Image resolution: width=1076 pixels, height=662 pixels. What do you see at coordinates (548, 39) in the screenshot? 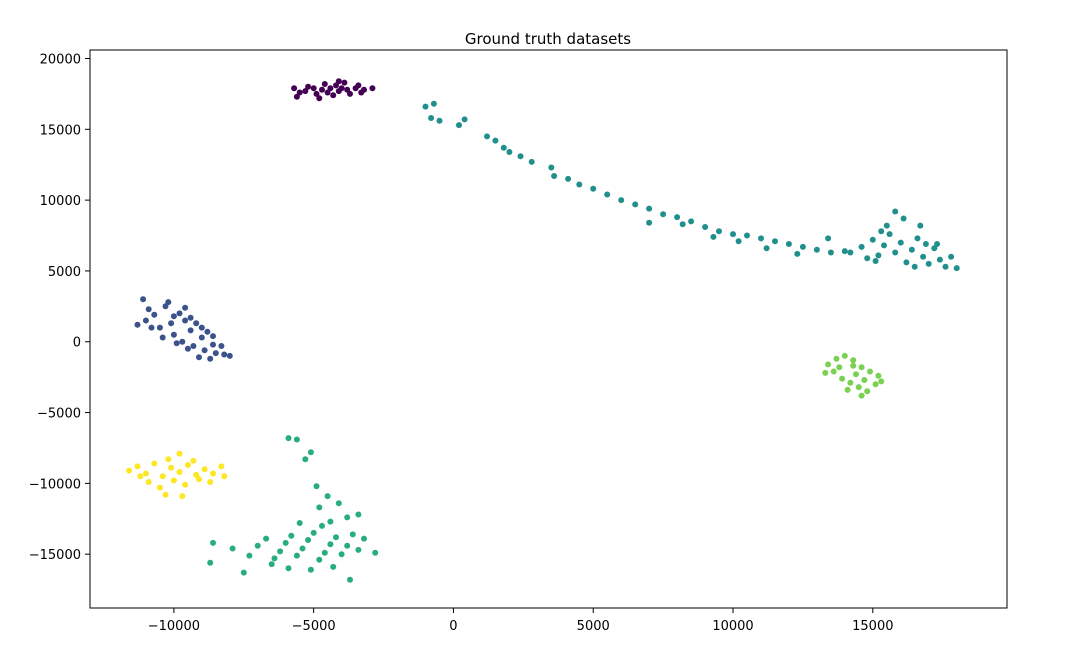
I see `chart-title: Ground truth datasets` at bounding box center [548, 39].